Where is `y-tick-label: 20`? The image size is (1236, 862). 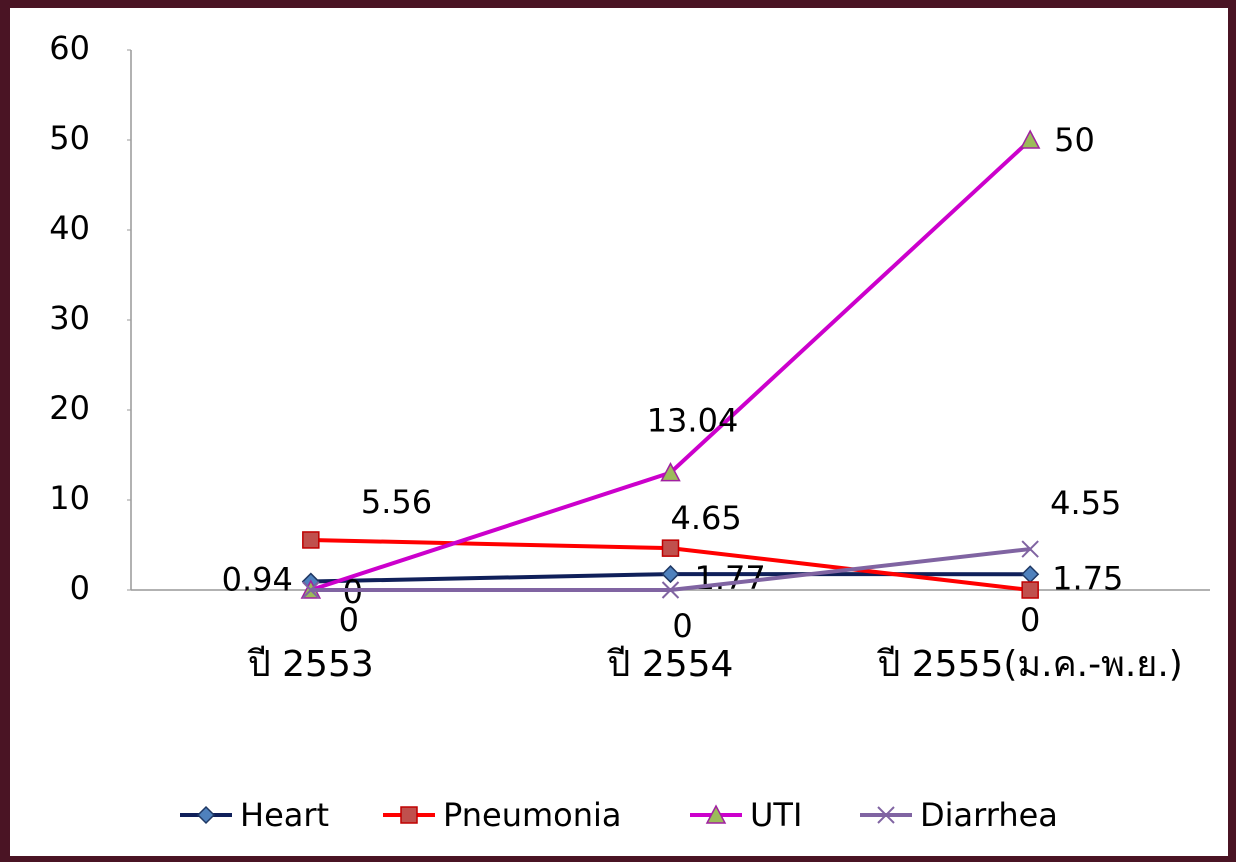 y-tick-label: 20 is located at coordinates (69, 408).